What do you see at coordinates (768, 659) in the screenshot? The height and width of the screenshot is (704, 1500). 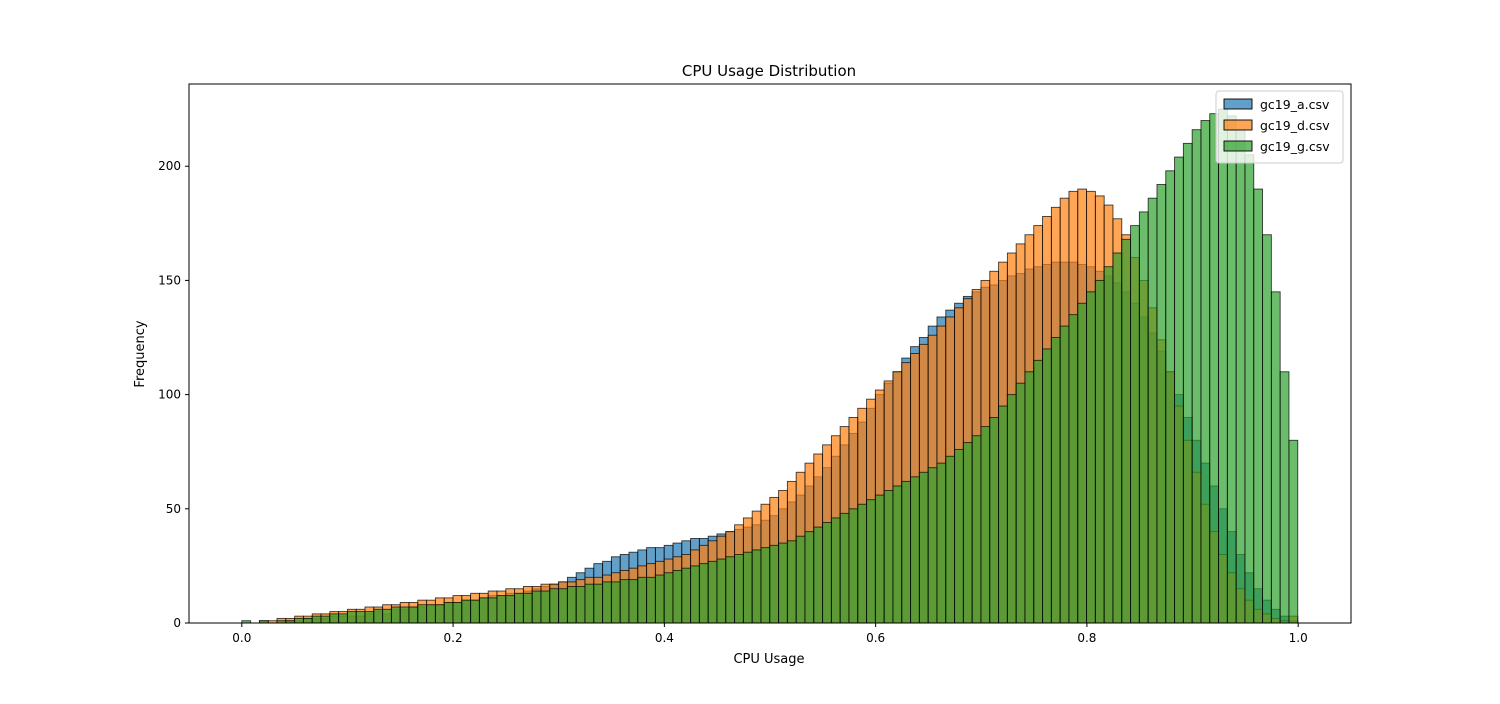 I see `x-axis-label: CPU Usage` at bounding box center [768, 659].